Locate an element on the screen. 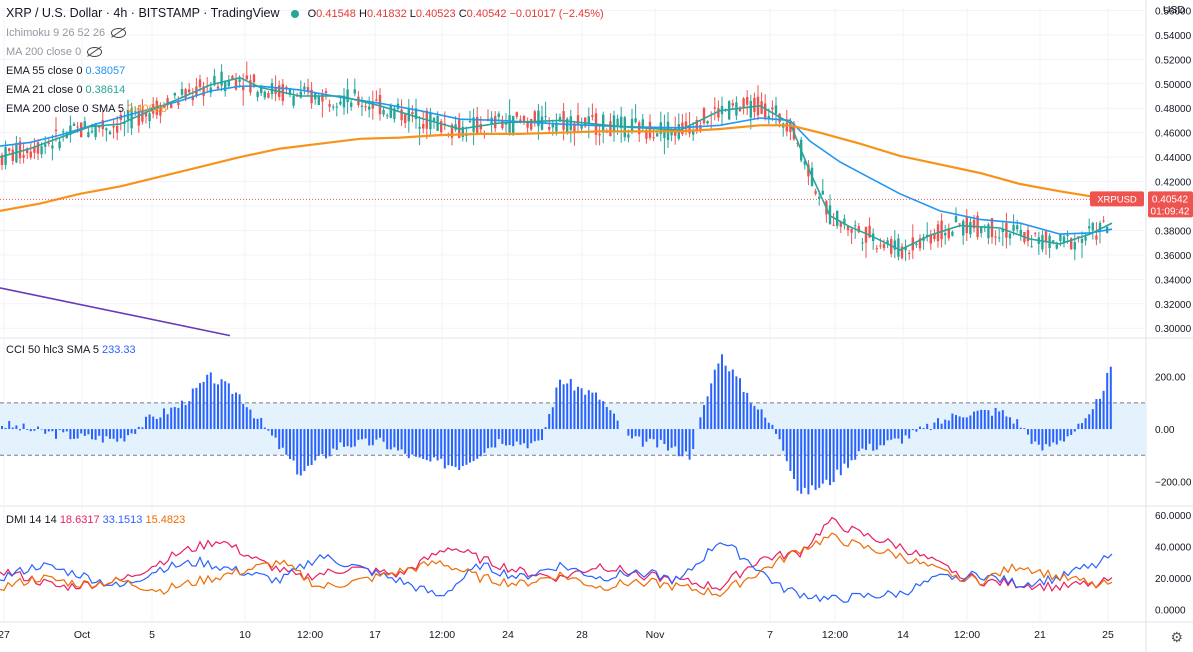 The height and width of the screenshot is (652, 1193). price-tick-label: 0.52000 is located at coordinates (1173, 60).